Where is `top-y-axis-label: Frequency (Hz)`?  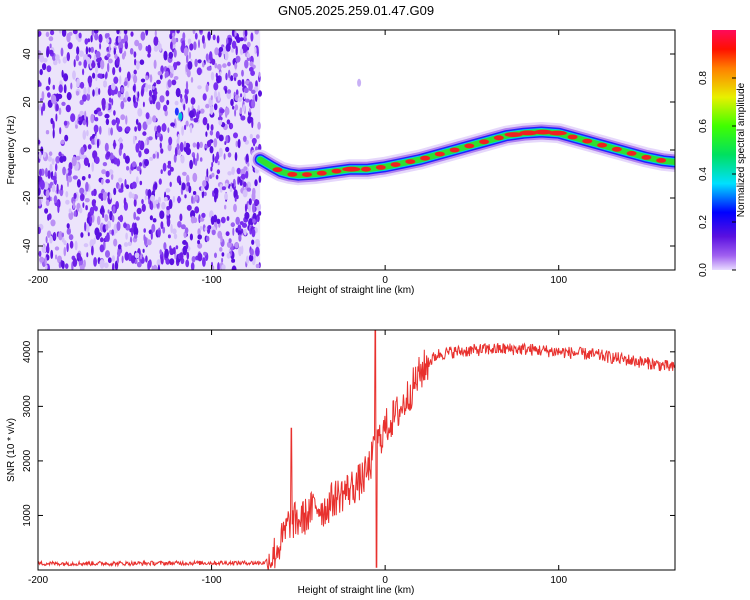
top-y-axis-label: Frequency (Hz) is located at coordinates (11, 150).